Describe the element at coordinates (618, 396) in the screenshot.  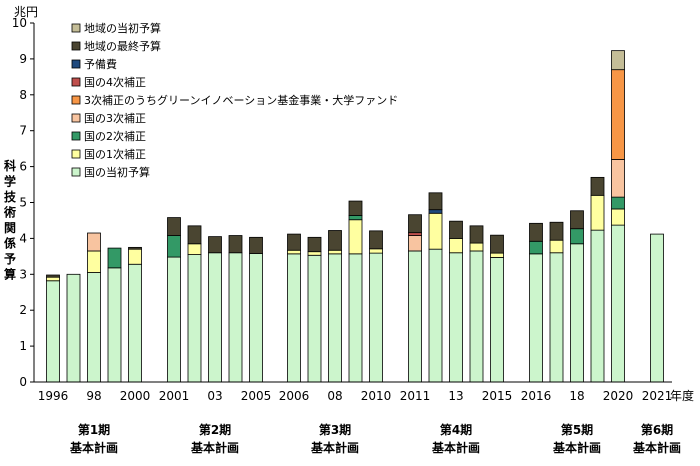
I see `x-tick-label: 2020` at that location.